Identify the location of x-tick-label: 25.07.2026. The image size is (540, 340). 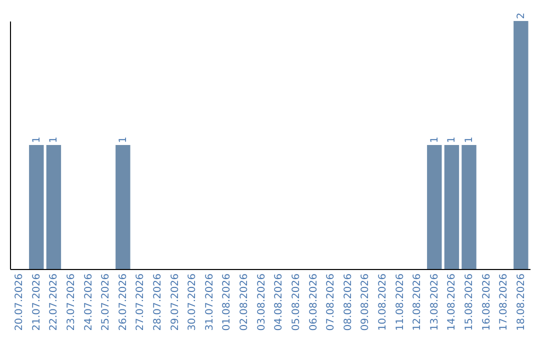
(106, 302).